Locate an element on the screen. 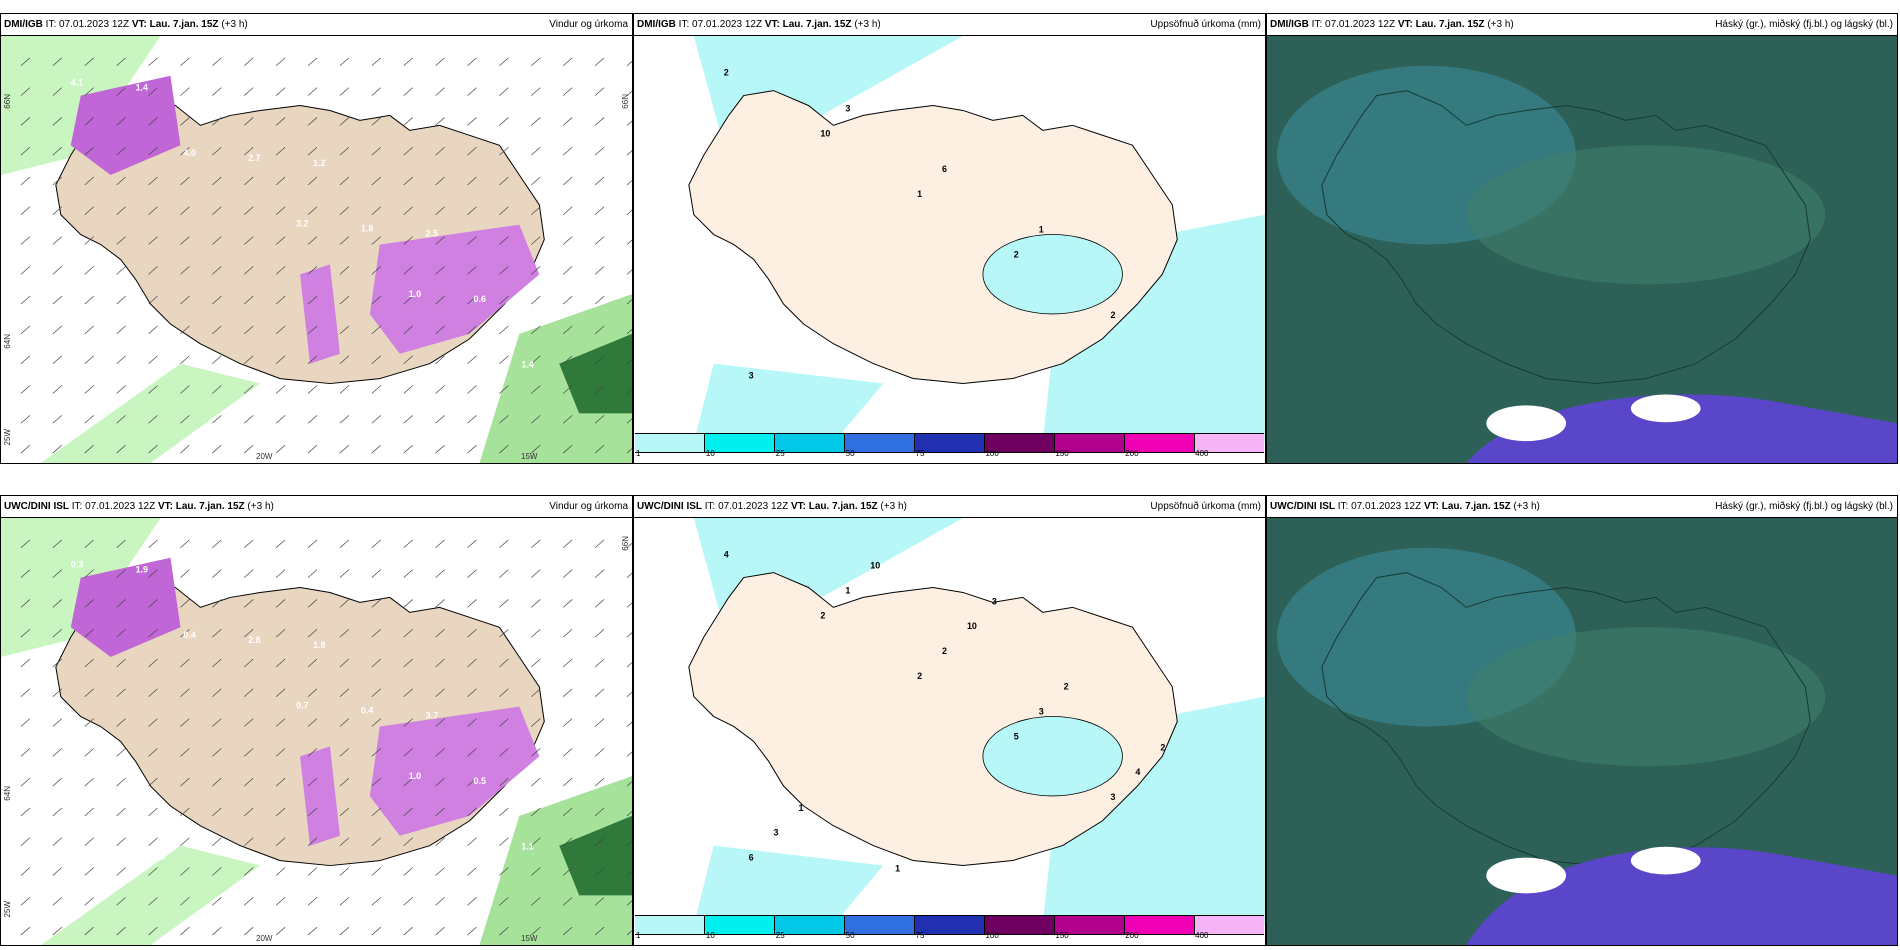  data-label: 1.0 is located at coordinates (415, 294).